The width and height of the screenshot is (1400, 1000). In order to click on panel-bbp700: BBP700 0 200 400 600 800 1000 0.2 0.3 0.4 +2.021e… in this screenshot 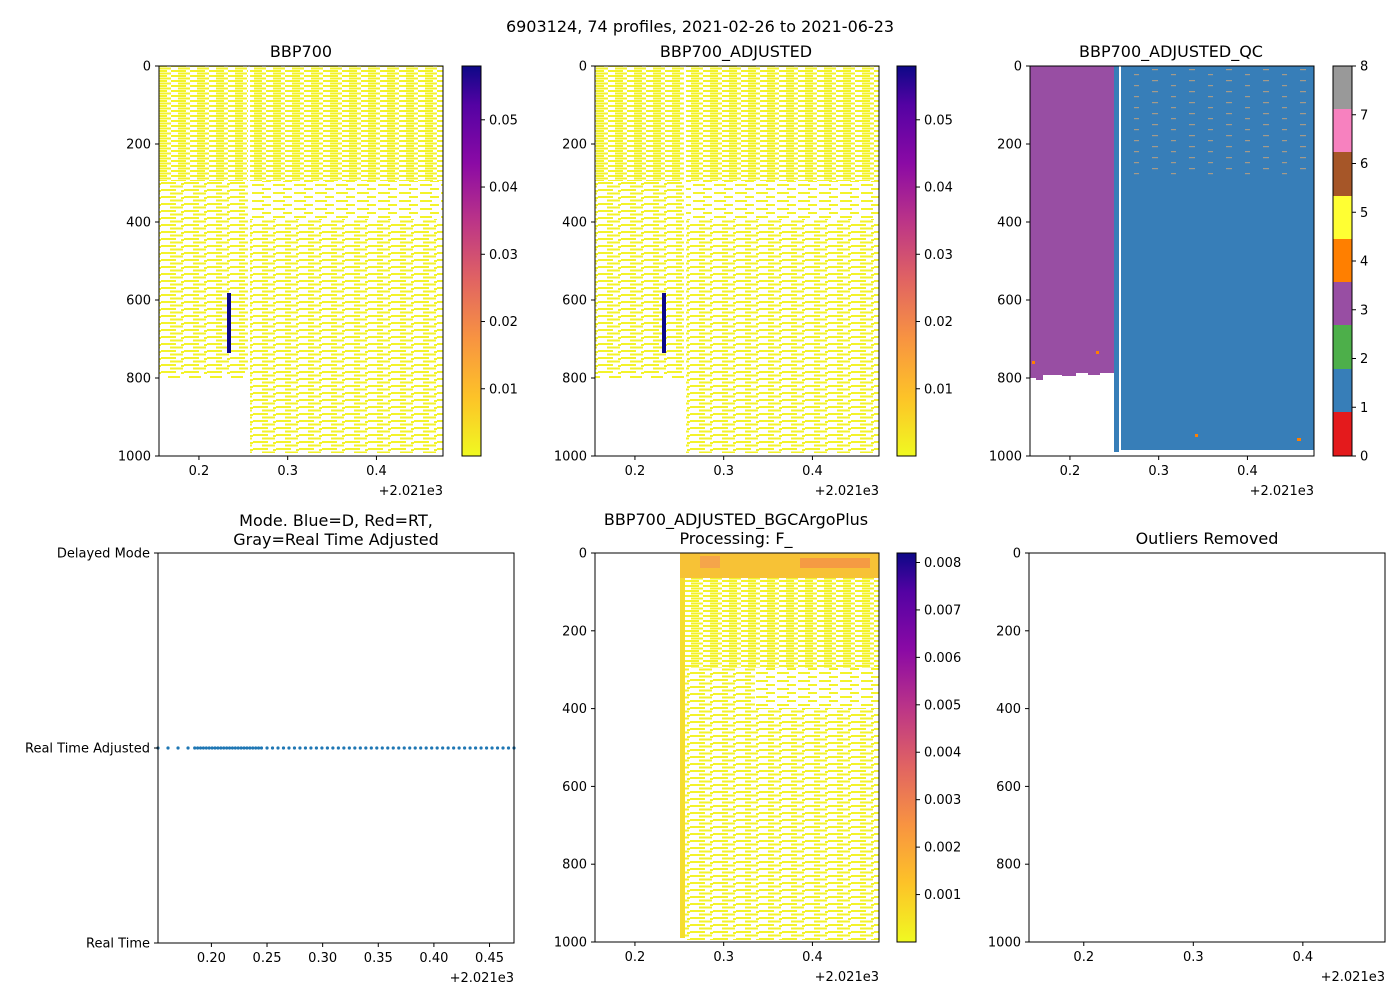, I will do `click(318, 270)`.